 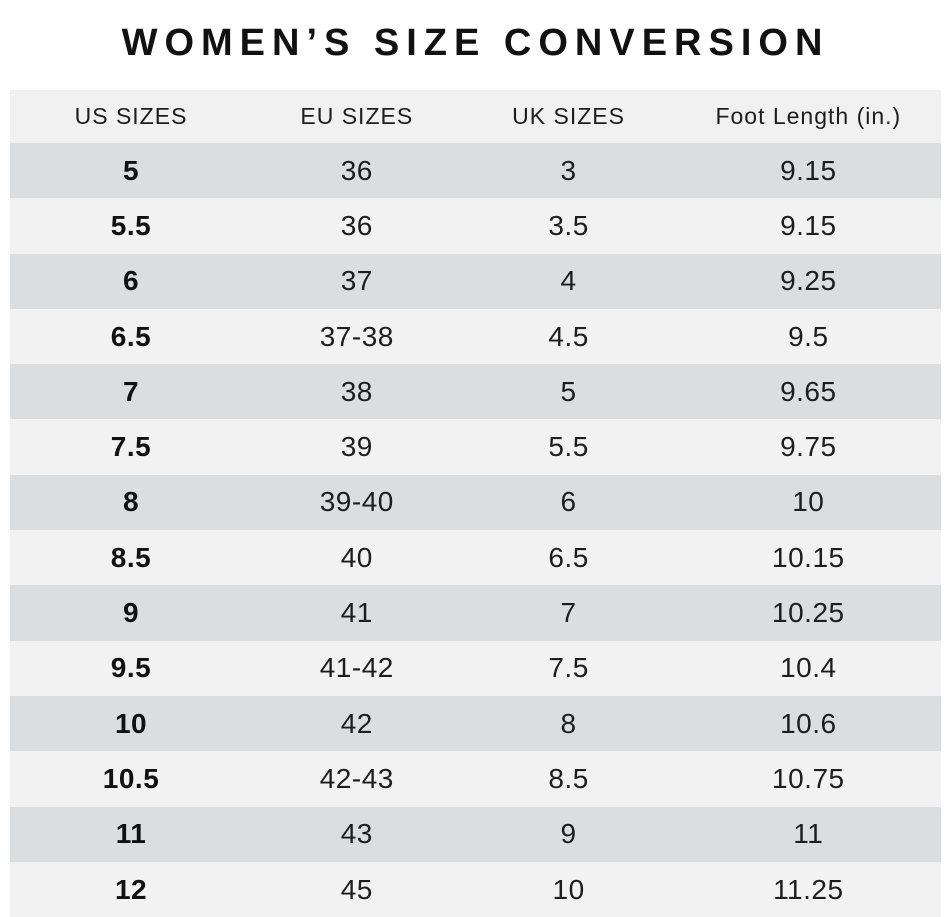 I want to click on table-row: 11 43 9 11, so click(x=475, y=834).